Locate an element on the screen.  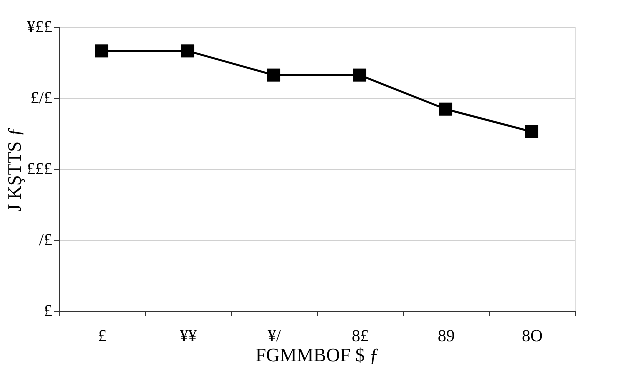
x-tick-label: 8O is located at coordinates (532, 336).